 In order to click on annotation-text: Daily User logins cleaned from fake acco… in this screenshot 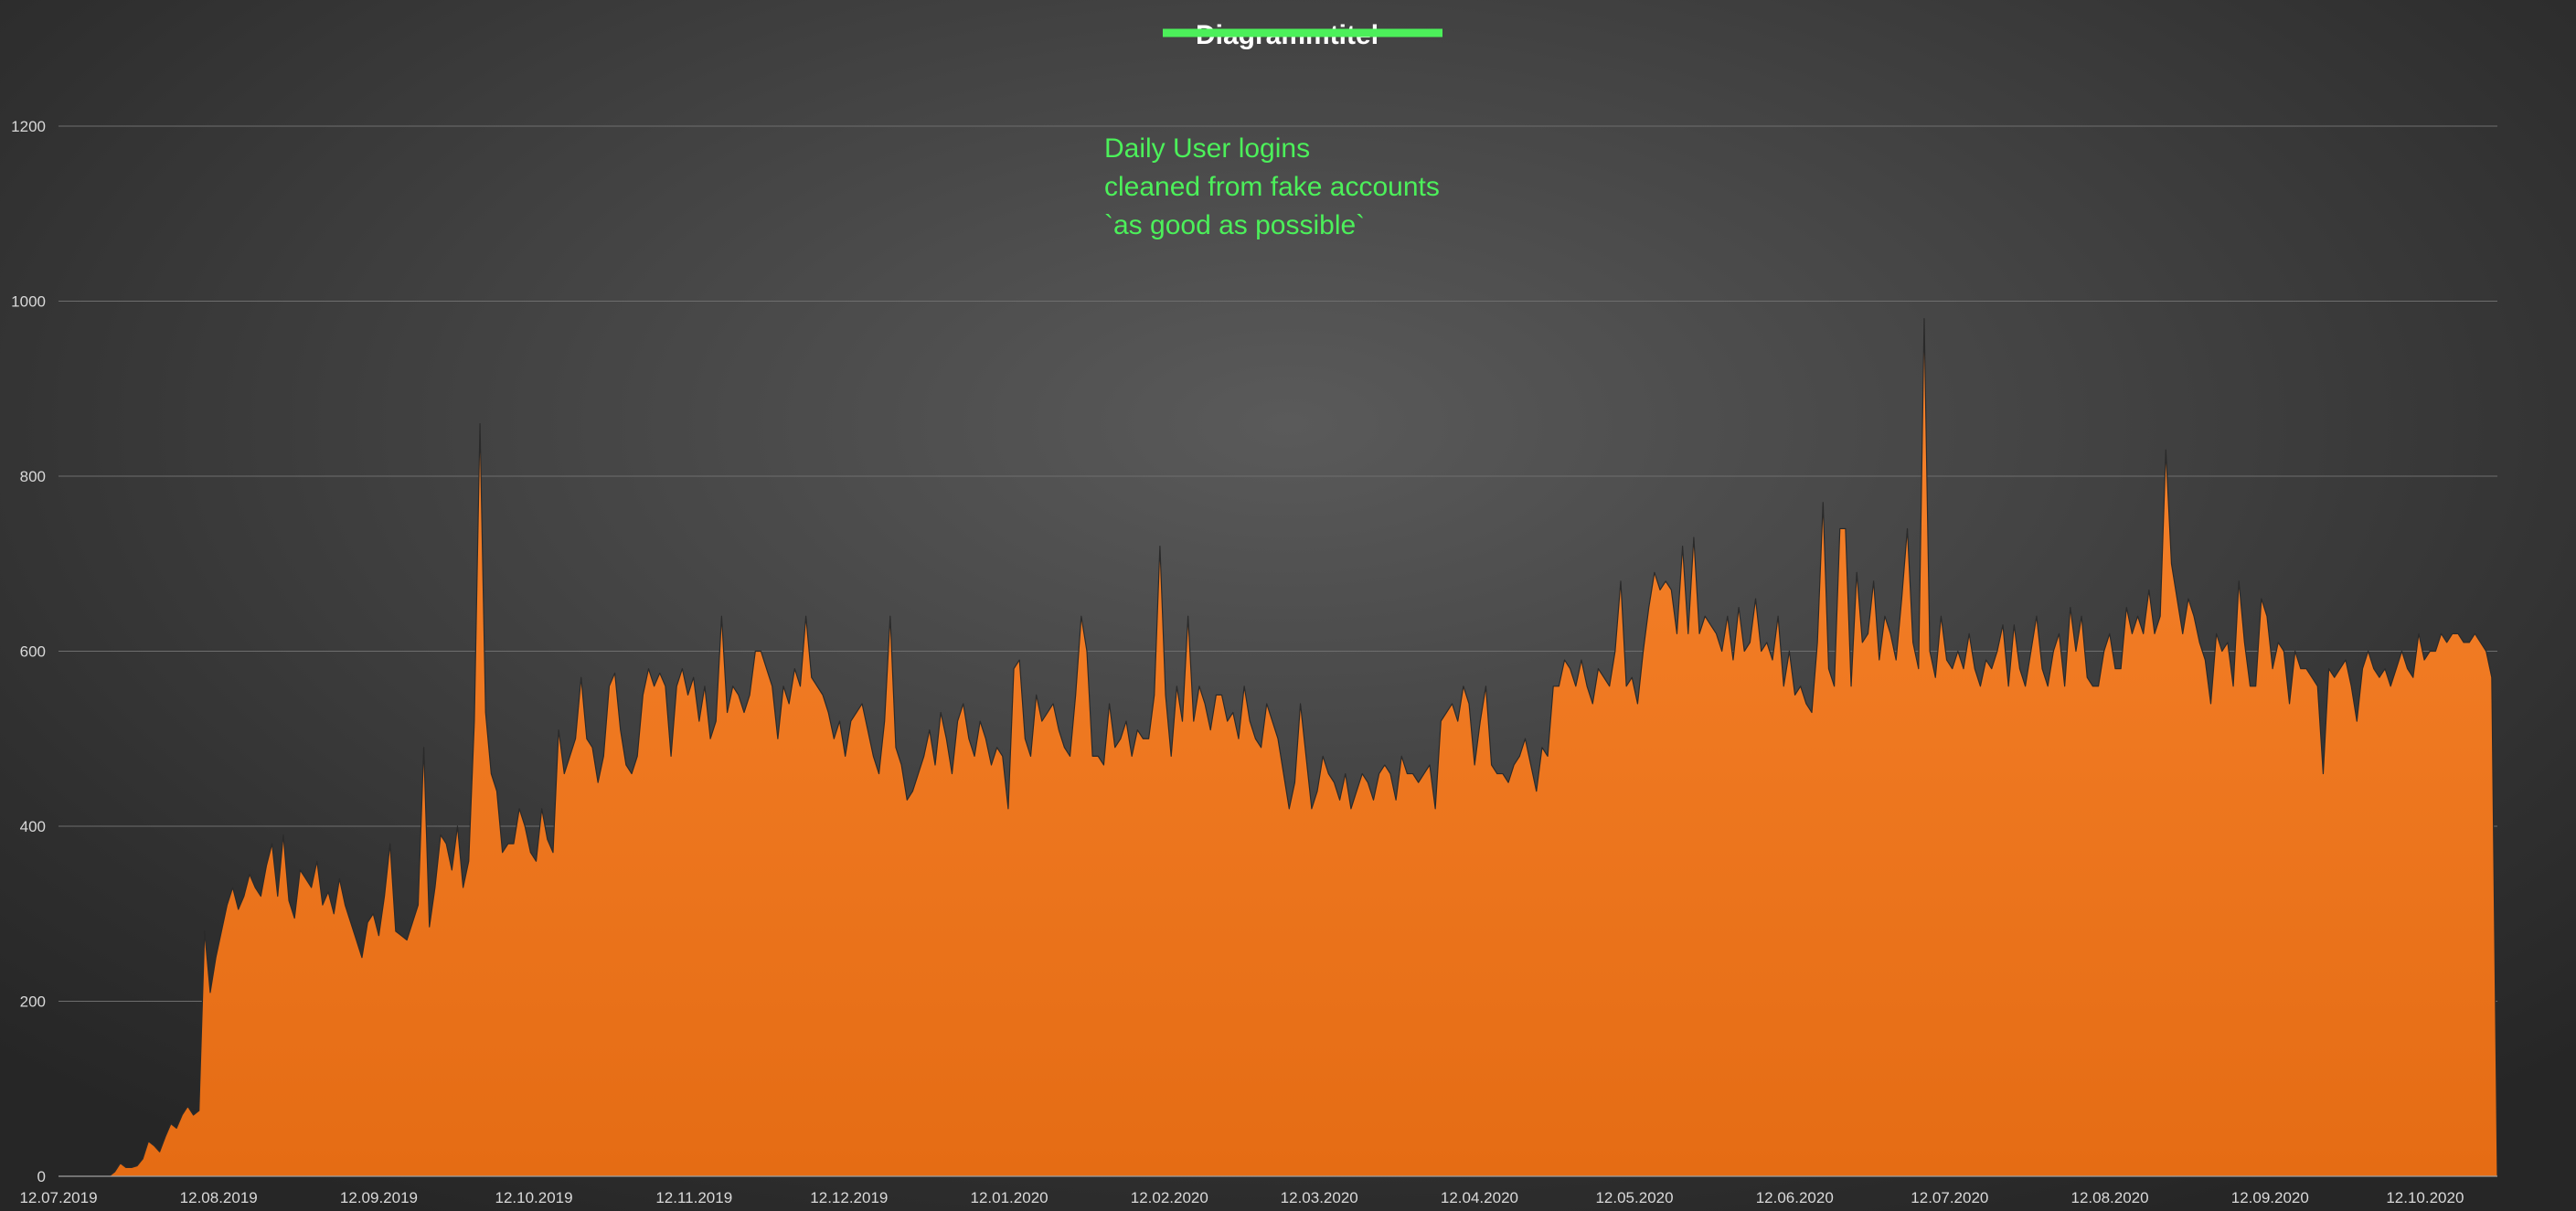, I will do `click(1272, 187)`.